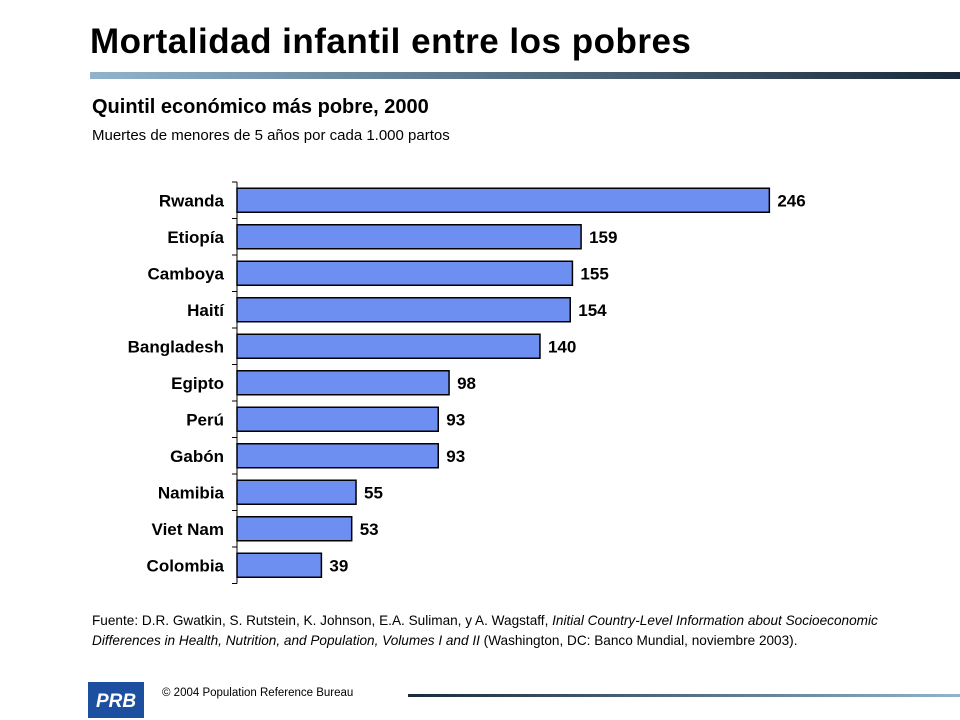  What do you see at coordinates (192, 200) in the screenshot?
I see `category-label: Rwanda` at bounding box center [192, 200].